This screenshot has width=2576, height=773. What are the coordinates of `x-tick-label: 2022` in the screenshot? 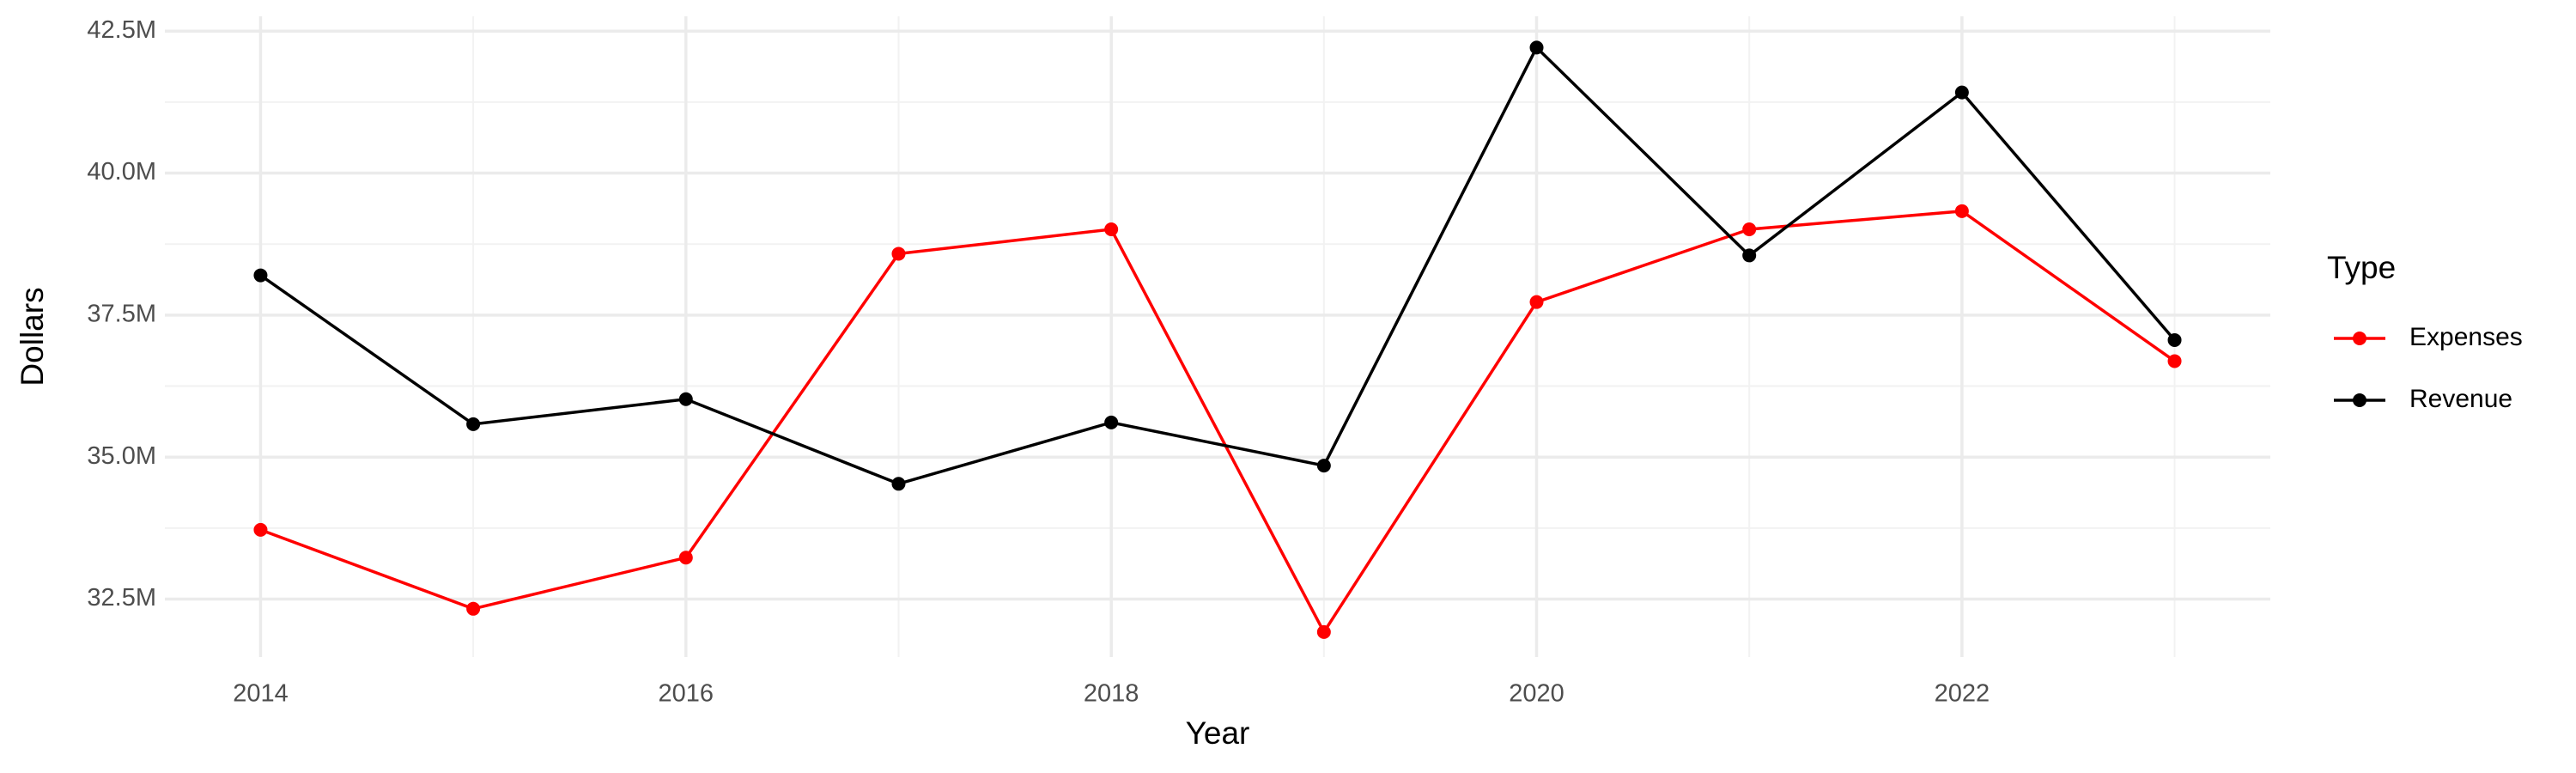 It's located at (1962, 694).